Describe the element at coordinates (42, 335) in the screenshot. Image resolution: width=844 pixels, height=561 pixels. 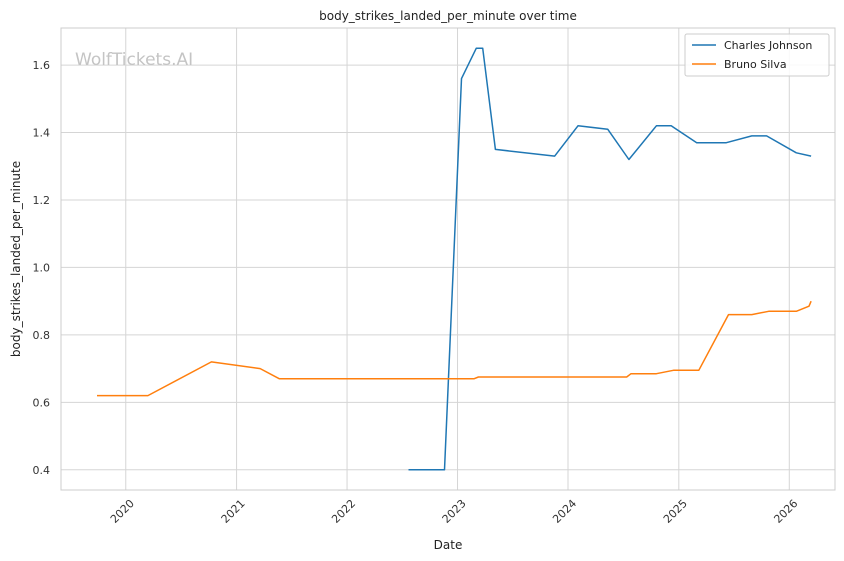
I see `y-tick-label: 0.8` at that location.